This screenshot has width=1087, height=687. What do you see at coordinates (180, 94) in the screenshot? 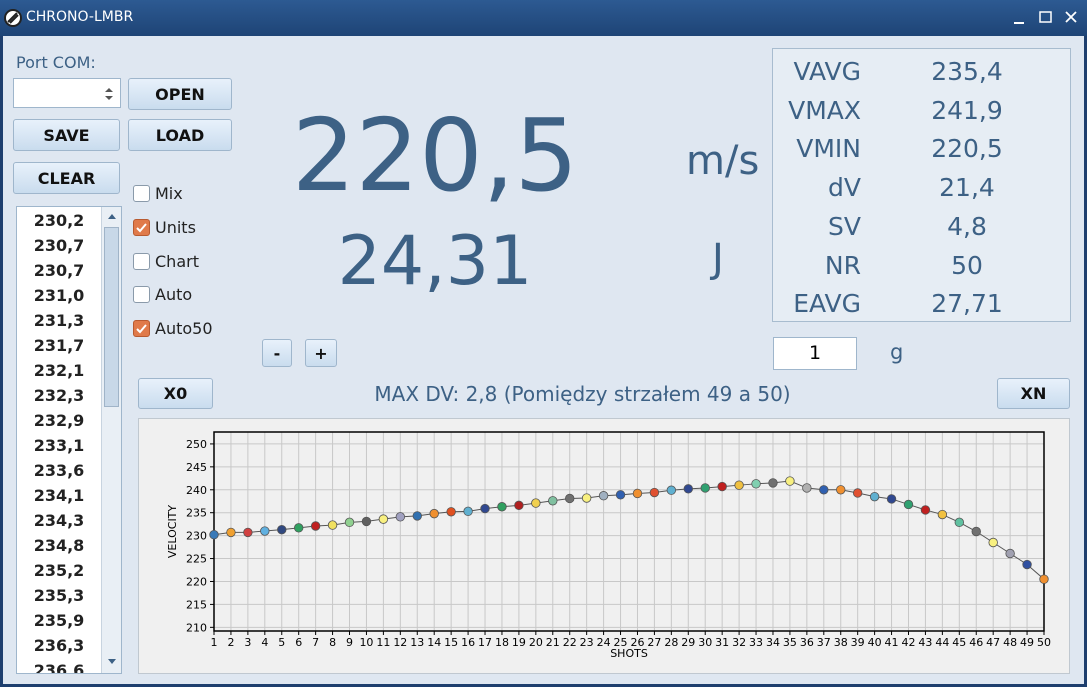
I see `open-button: OPEN` at bounding box center [180, 94].